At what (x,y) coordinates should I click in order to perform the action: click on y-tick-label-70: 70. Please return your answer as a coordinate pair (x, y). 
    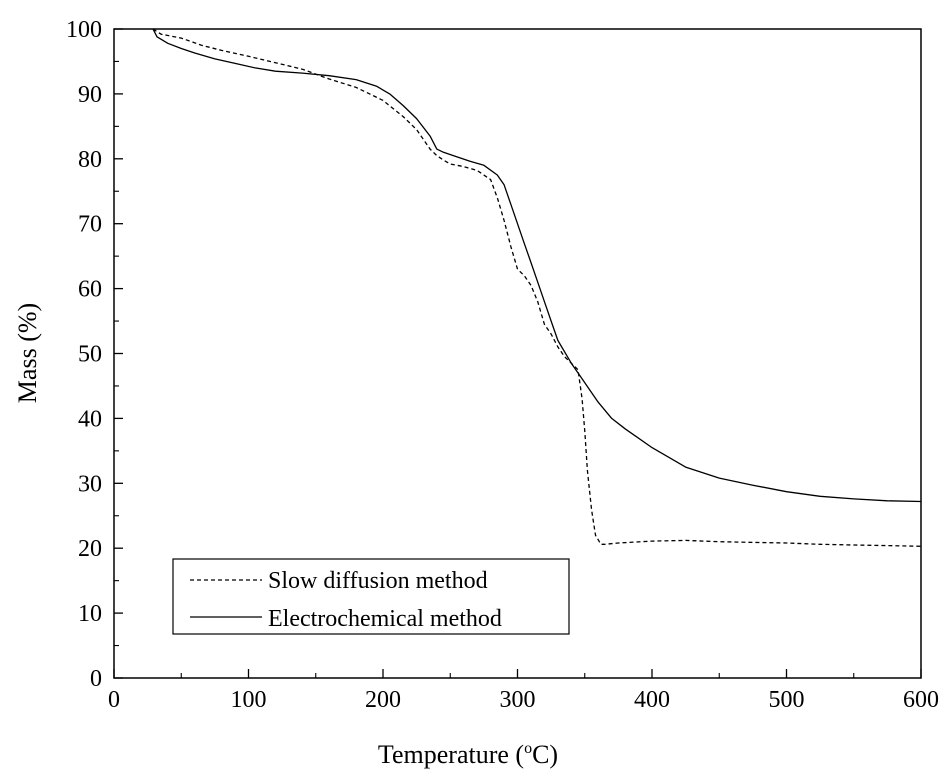
    Looking at the image, I should click on (90, 225).